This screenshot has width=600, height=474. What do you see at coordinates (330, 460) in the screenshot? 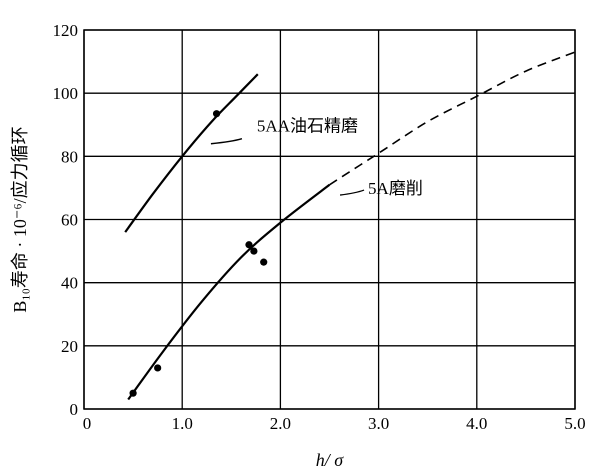
I see `x-axis-label: h/ σ` at bounding box center [330, 460].